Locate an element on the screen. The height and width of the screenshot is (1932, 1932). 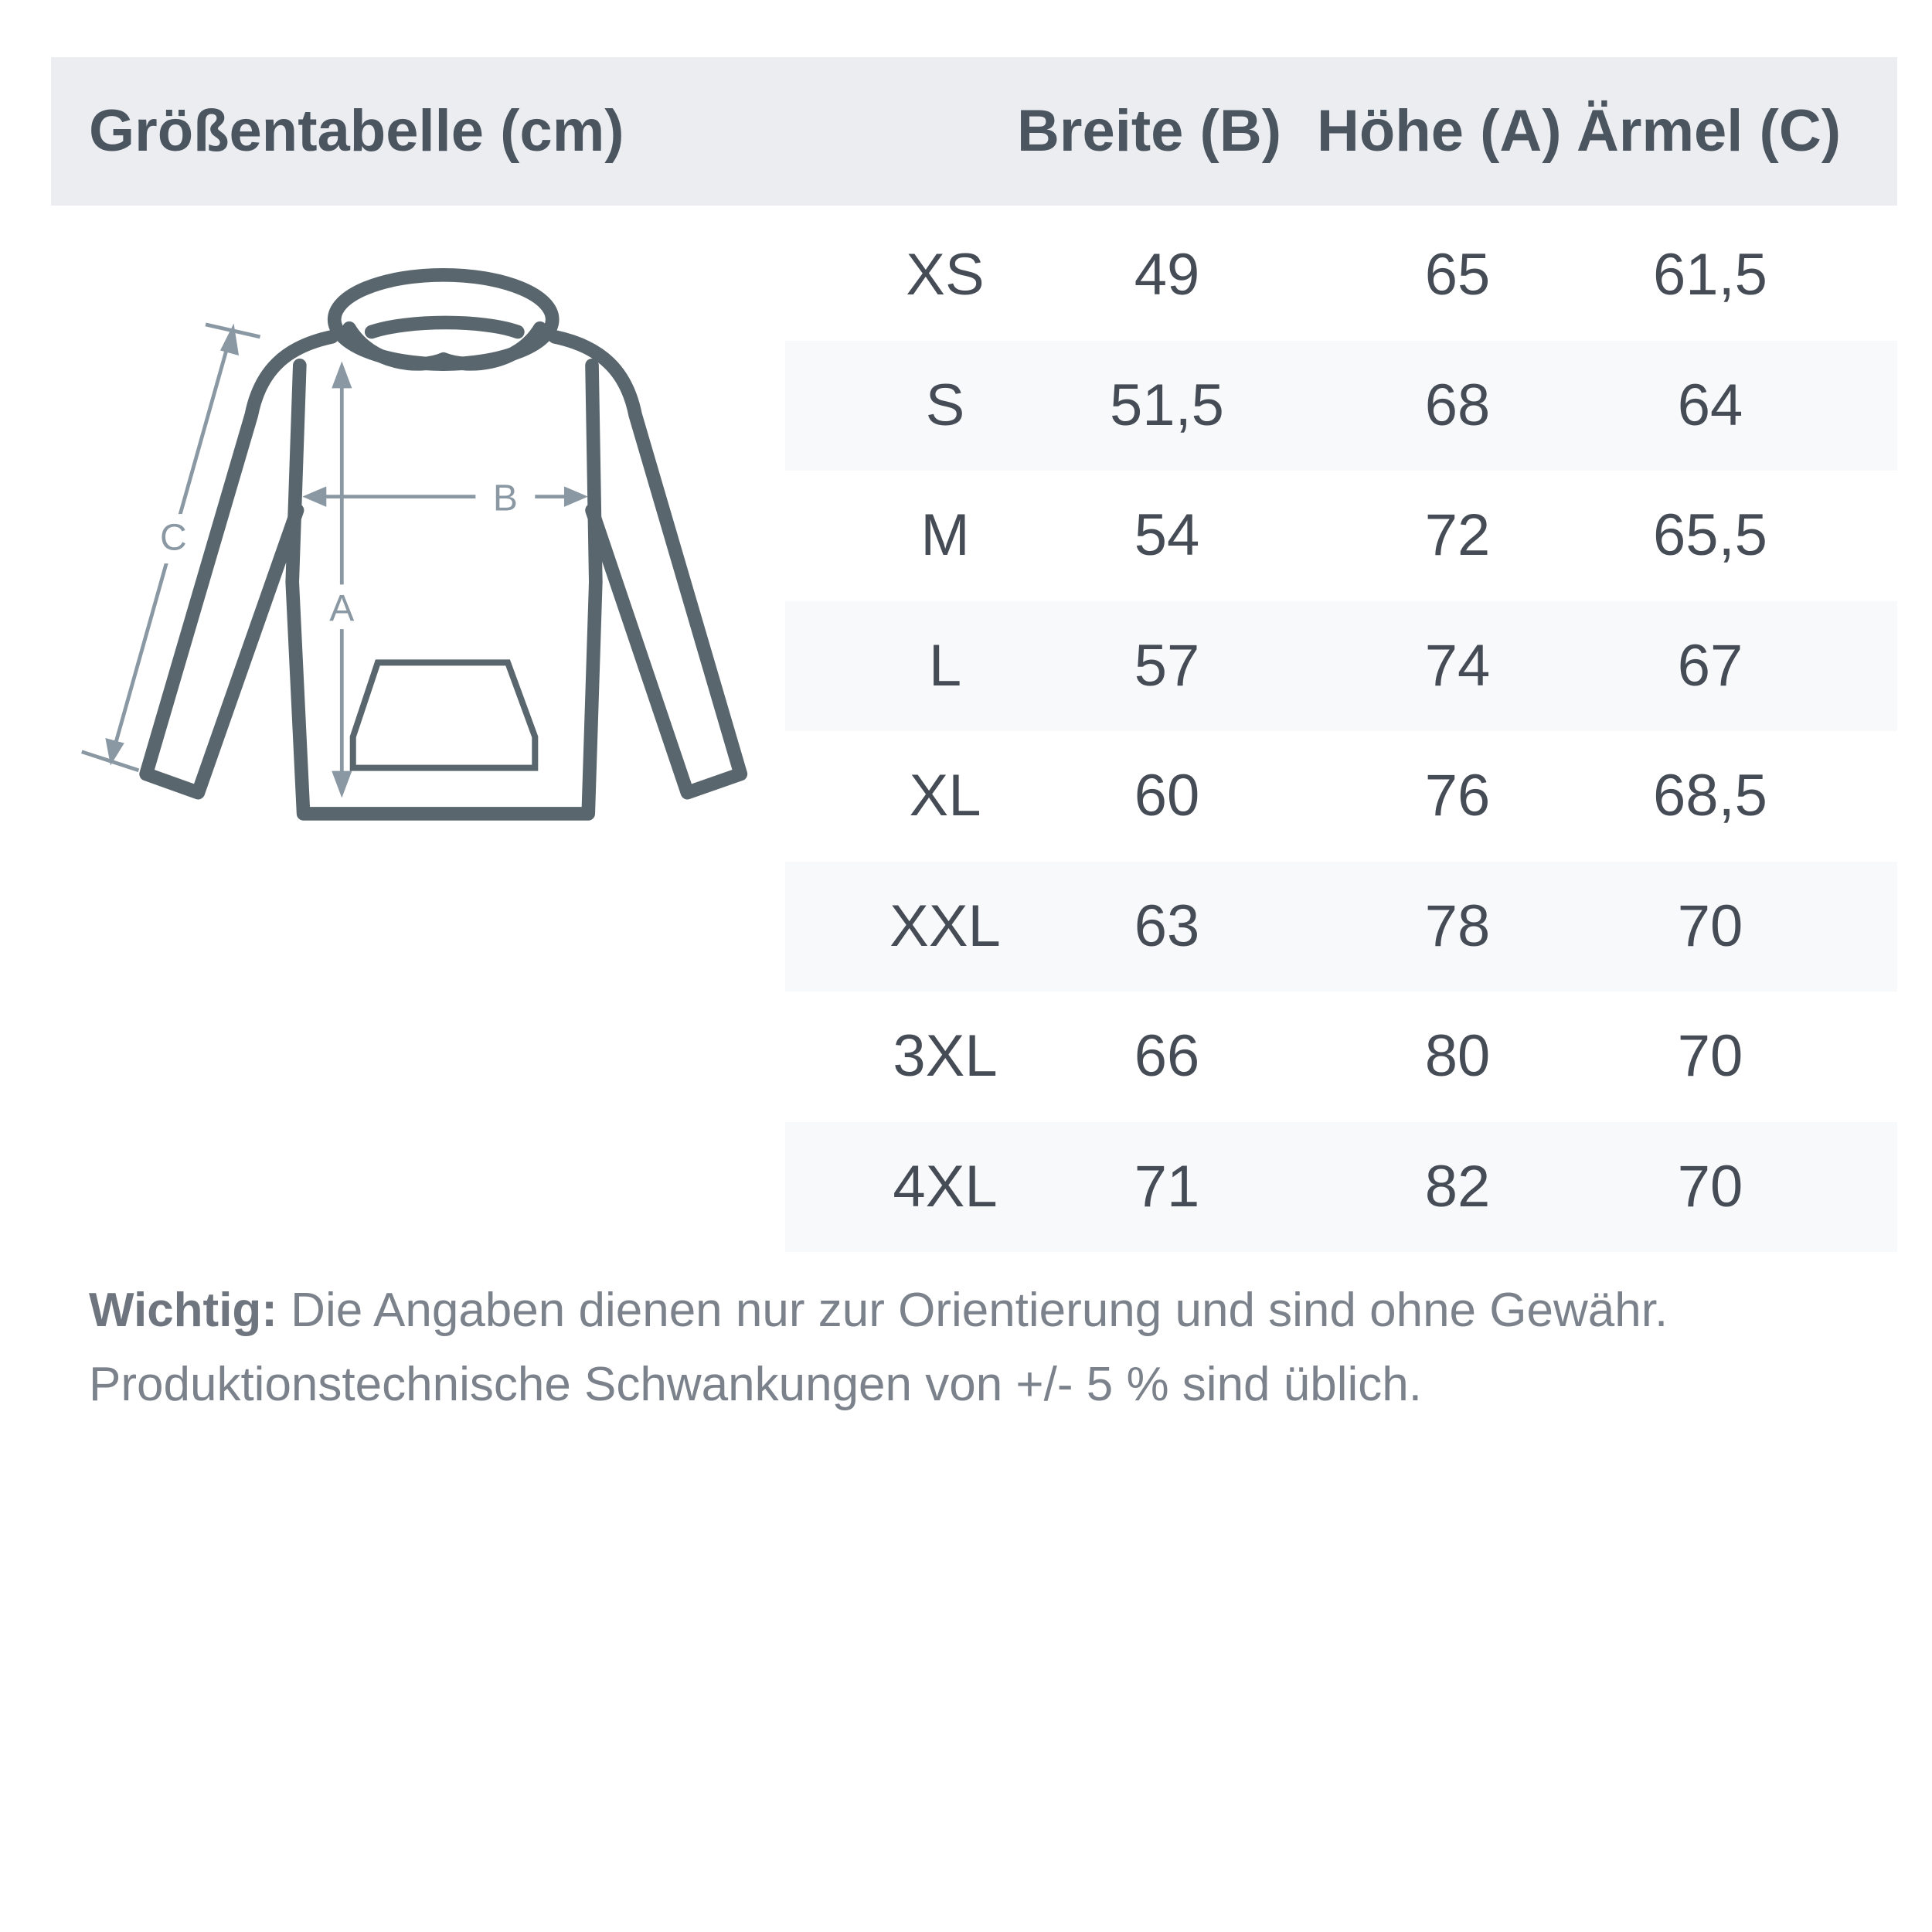
arrow-head-b-right is located at coordinates (575, 496).